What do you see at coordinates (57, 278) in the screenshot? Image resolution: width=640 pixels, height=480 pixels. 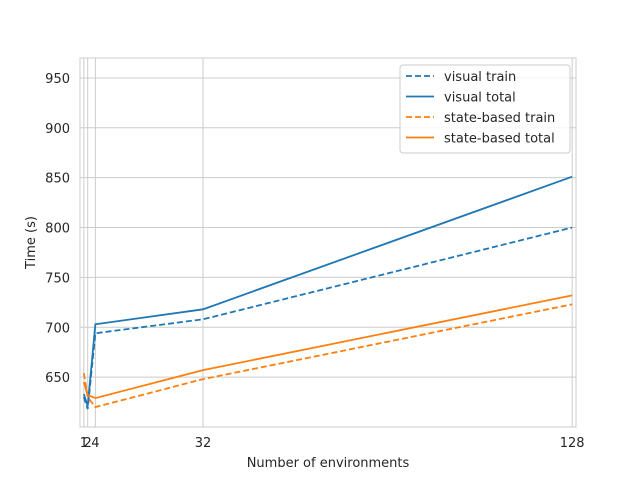 I see `y-tick-label: 750` at bounding box center [57, 278].